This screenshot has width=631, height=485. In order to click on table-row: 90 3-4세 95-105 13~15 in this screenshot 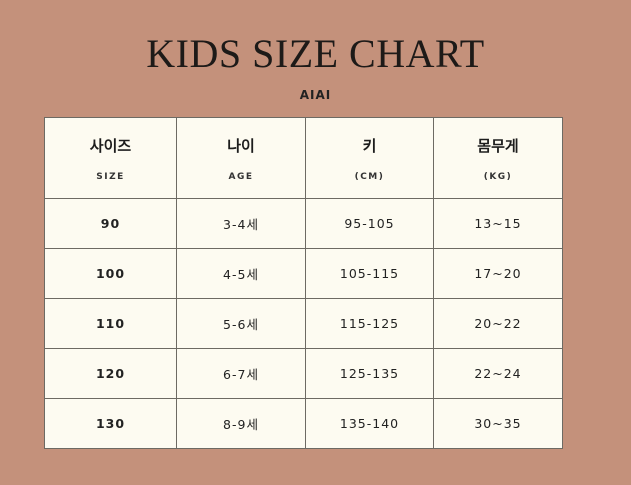, I will do `click(303, 223)`.